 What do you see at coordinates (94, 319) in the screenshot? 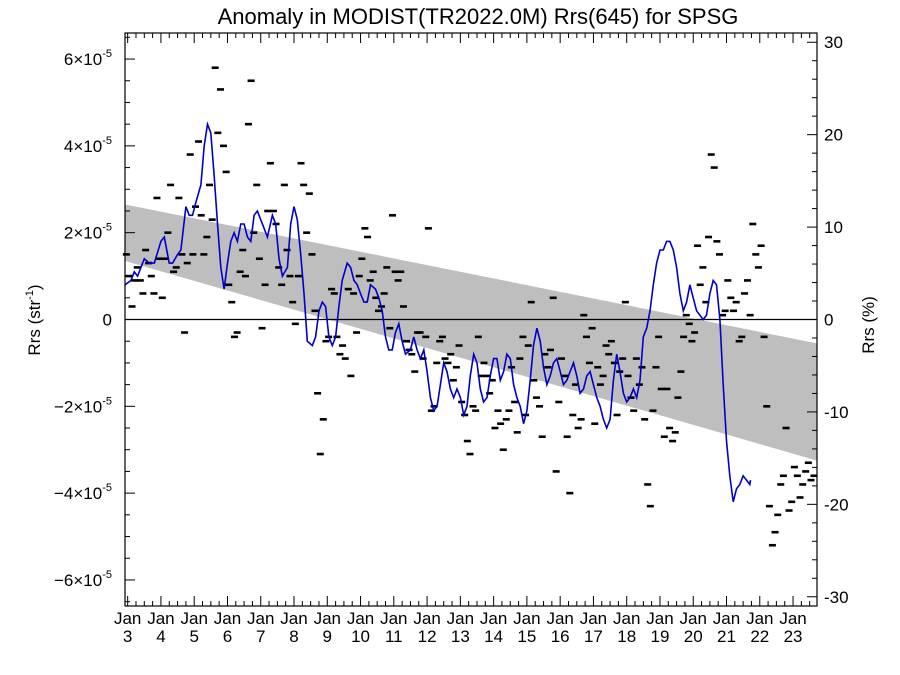
I see `left-axis-ticks: 6×10-54×10-52×10-50−2×10-5−4×10-5−6×10-5` at bounding box center [94, 319].